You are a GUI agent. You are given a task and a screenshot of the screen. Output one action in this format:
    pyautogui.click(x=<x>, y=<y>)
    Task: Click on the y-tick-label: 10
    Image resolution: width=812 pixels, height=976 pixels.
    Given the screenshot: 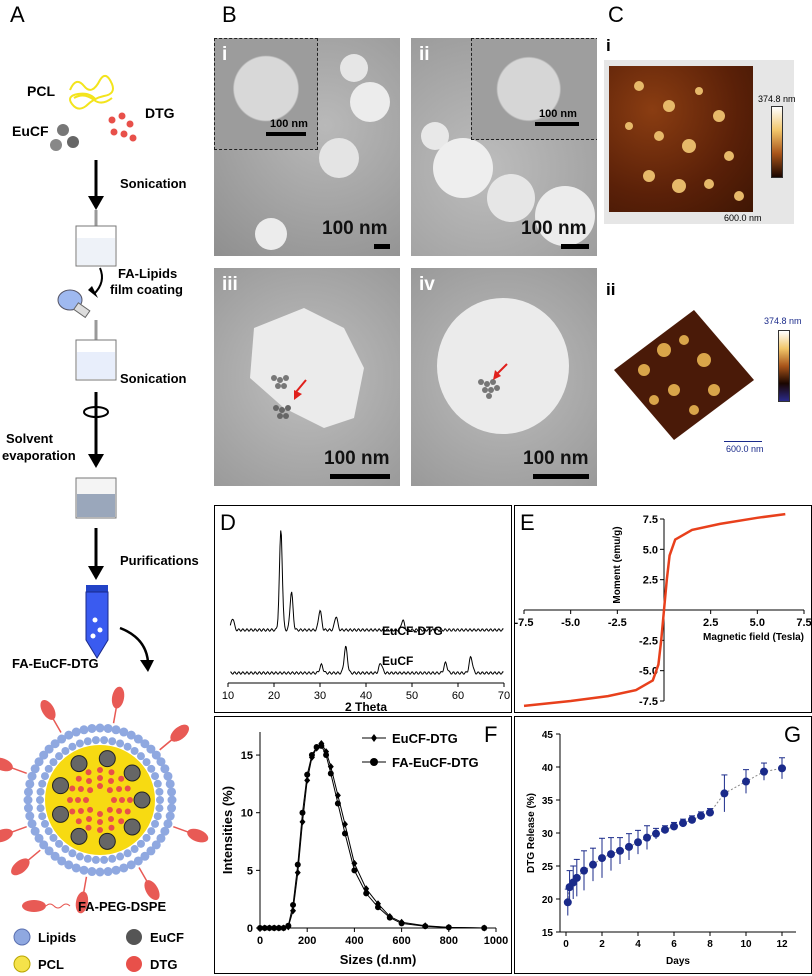 What is the action you would take?
    pyautogui.click(x=247, y=814)
    